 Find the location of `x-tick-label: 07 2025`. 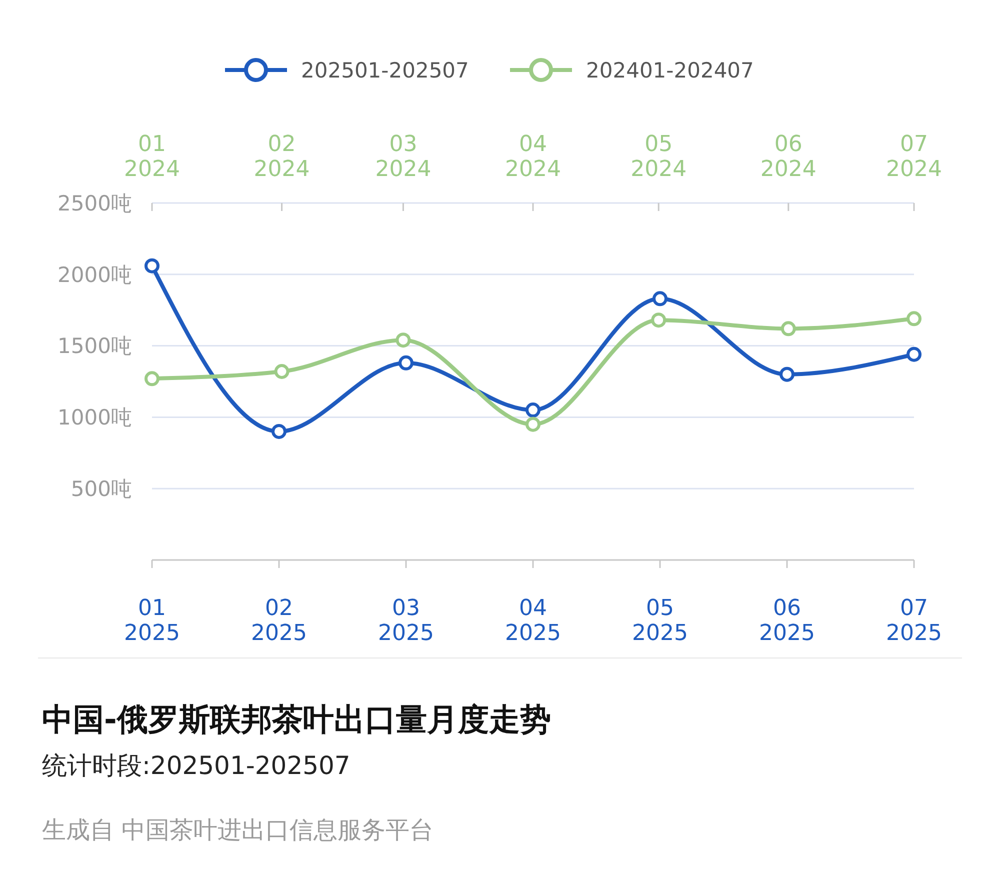

x-tick-label: 07 2025 is located at coordinates (914, 621).